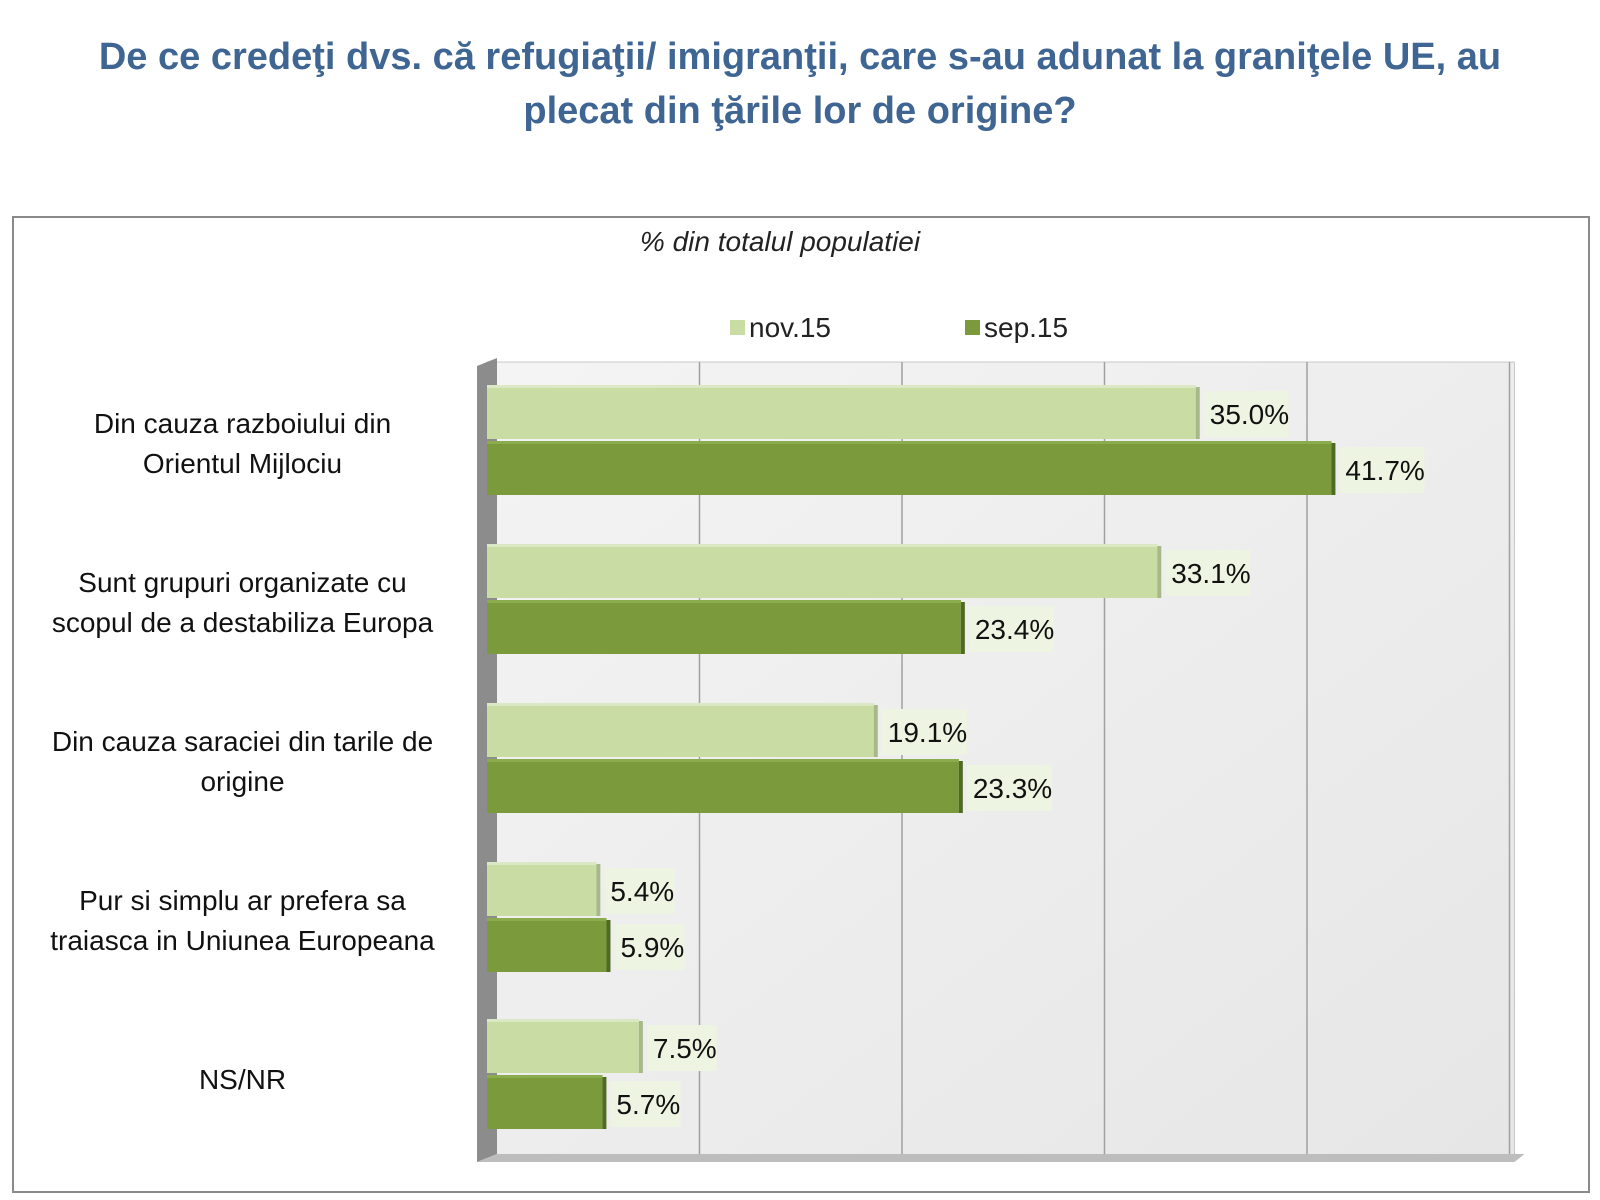 This screenshot has height=1200, width=1600. What do you see at coordinates (640, 1047) in the screenshot?
I see `bar-cap-nov.15-4` at bounding box center [640, 1047].